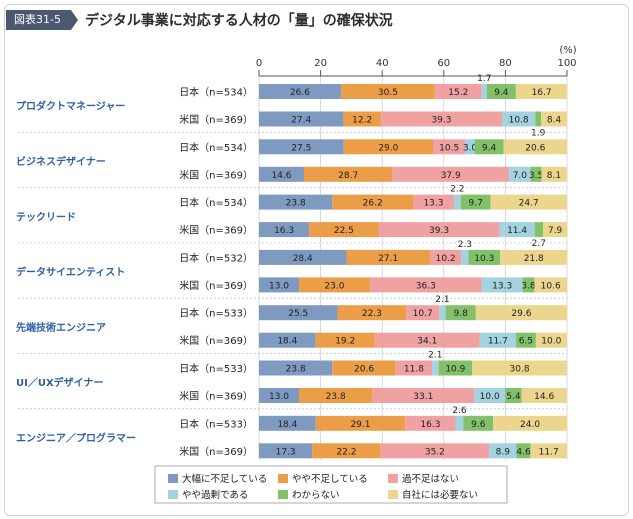 The height and width of the screenshot is (519, 633). Describe the element at coordinates (238, 21) in the screenshot. I see `figure-title: デジタル事業に対応する人材の「量」の確保状況` at that location.